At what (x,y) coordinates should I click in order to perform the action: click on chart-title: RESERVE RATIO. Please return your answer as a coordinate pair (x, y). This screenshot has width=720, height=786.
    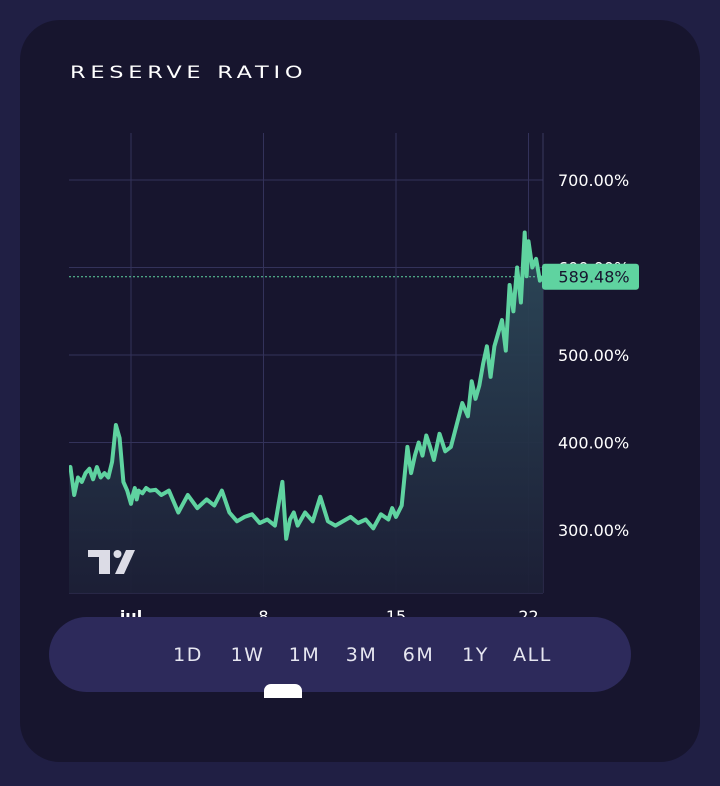
    Looking at the image, I should click on (189, 73).